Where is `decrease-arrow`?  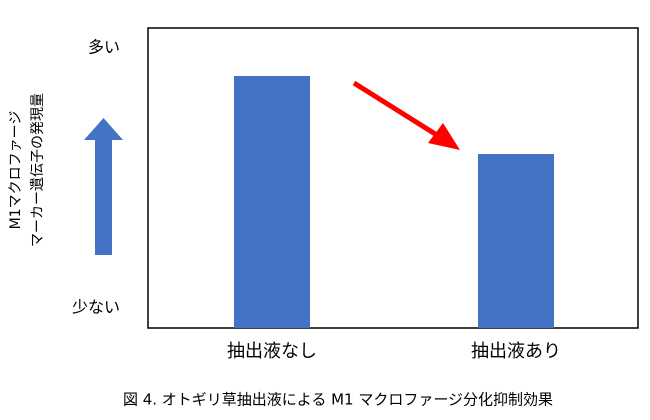 decrease-arrow is located at coordinates (406, 115).